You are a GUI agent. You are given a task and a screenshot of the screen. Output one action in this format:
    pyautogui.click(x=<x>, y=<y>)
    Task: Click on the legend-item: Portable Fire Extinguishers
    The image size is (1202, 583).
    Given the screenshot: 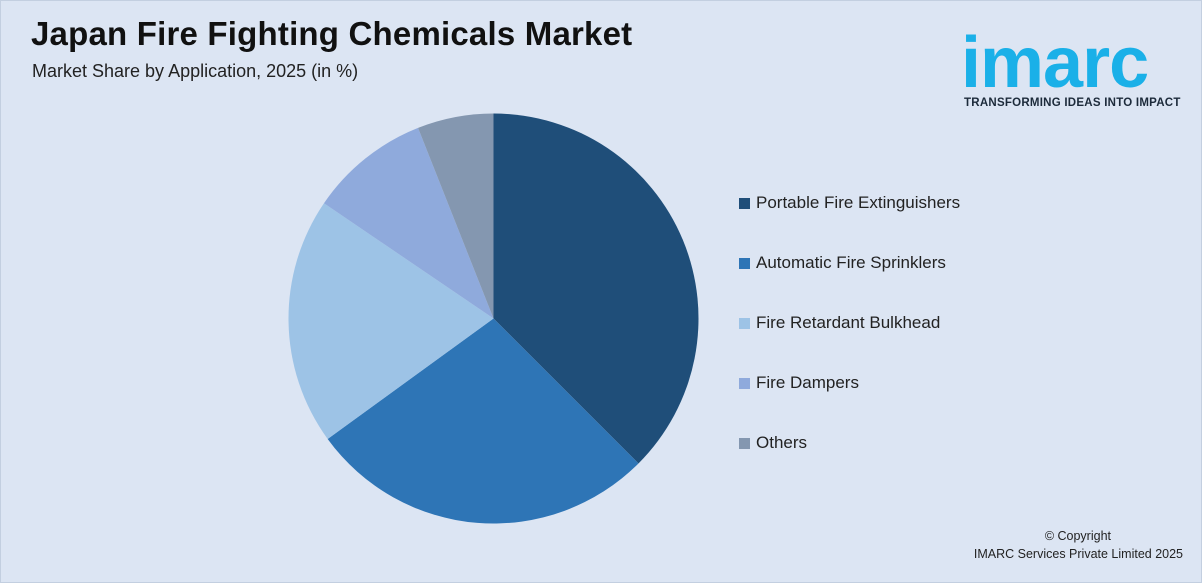 What is the action you would take?
    pyautogui.click(x=889, y=203)
    